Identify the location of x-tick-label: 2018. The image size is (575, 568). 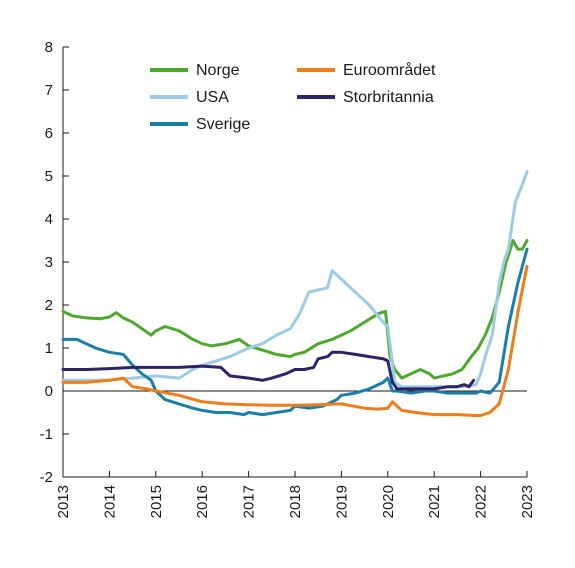
(295, 501).